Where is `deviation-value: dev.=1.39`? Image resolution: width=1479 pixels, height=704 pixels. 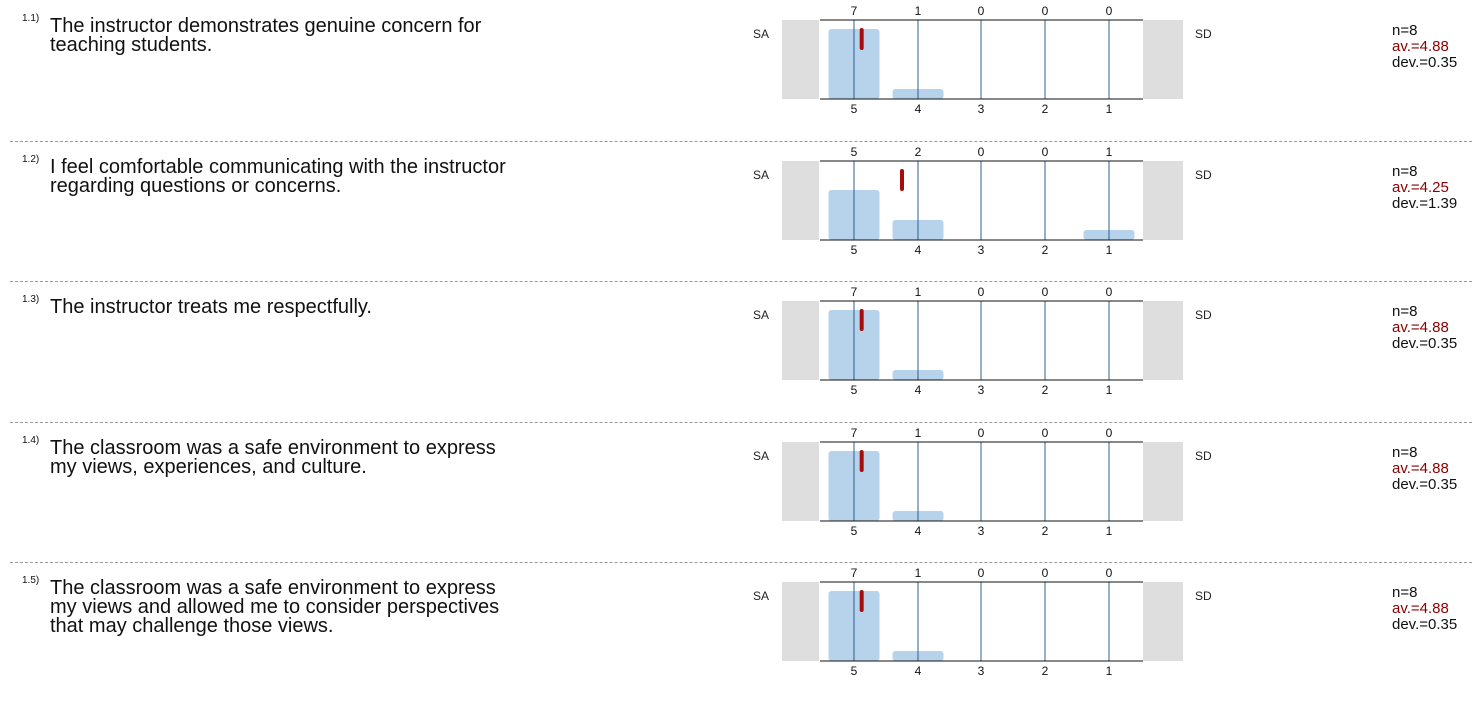 deviation-value: dev.=1.39 is located at coordinates (1425, 203).